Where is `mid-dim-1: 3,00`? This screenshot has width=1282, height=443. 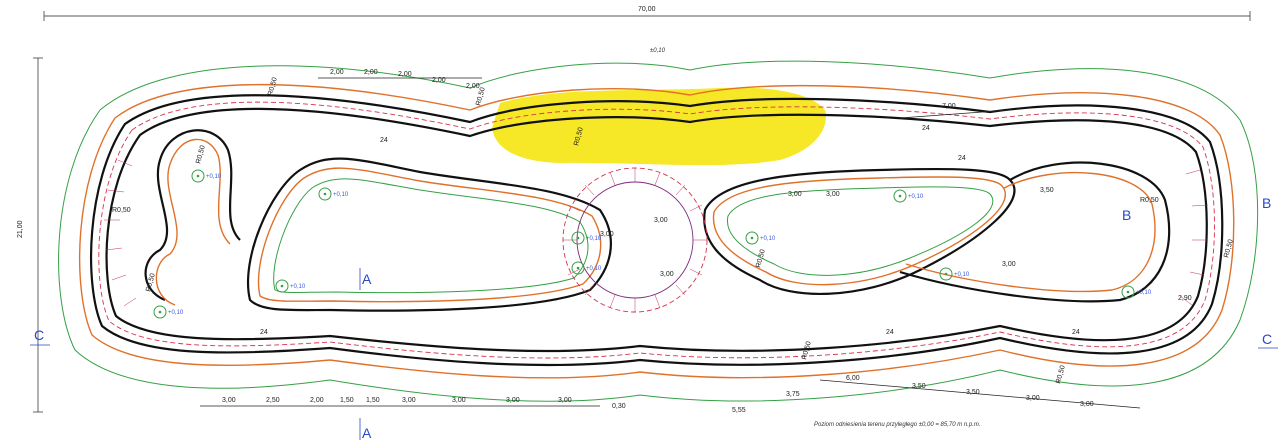 mid-dim-1: 3,00 is located at coordinates (607, 234).